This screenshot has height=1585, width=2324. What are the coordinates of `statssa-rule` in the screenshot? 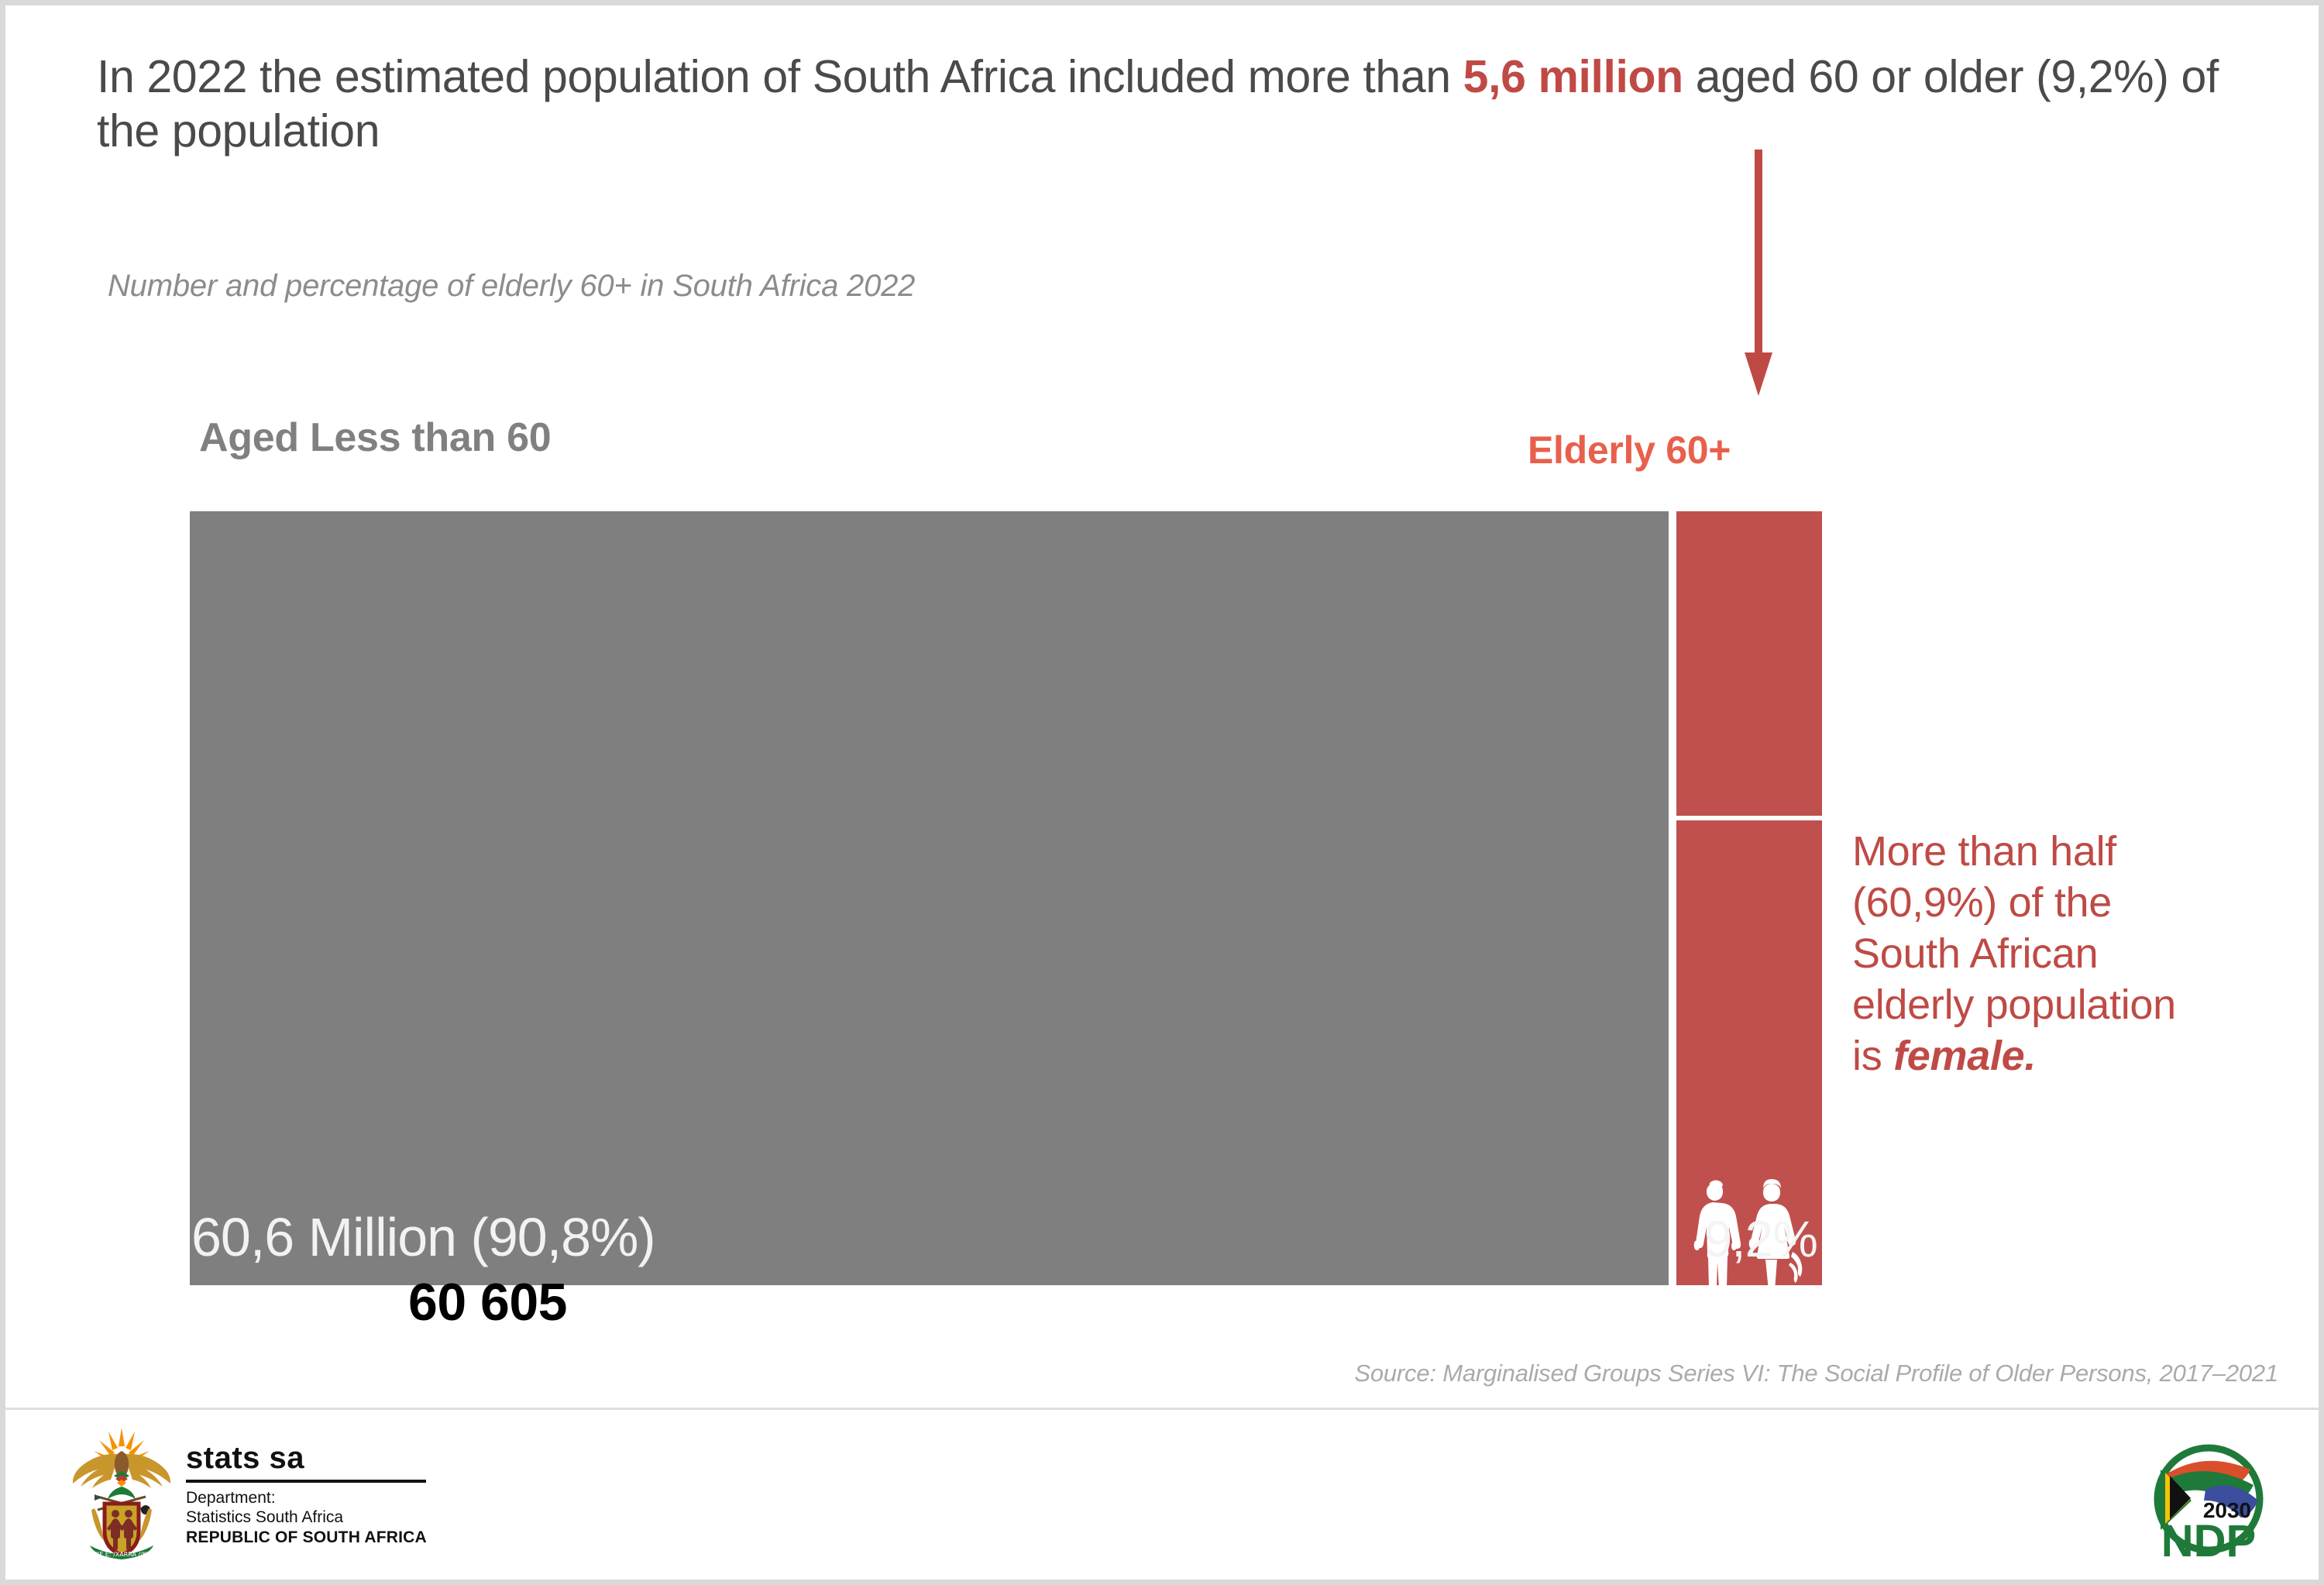 It's located at (306, 1481).